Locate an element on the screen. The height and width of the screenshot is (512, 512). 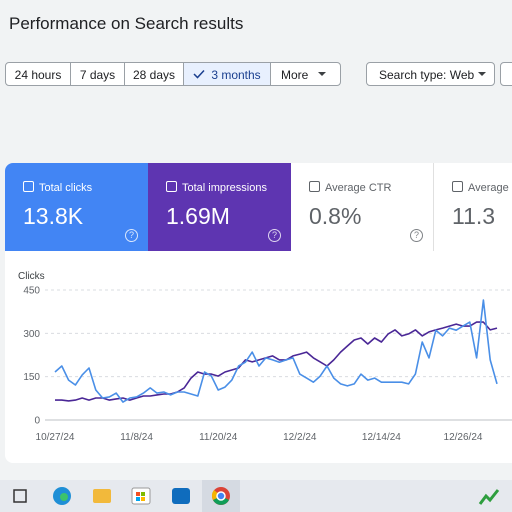
y-axis-label: Clicks is located at coordinates (31, 276).